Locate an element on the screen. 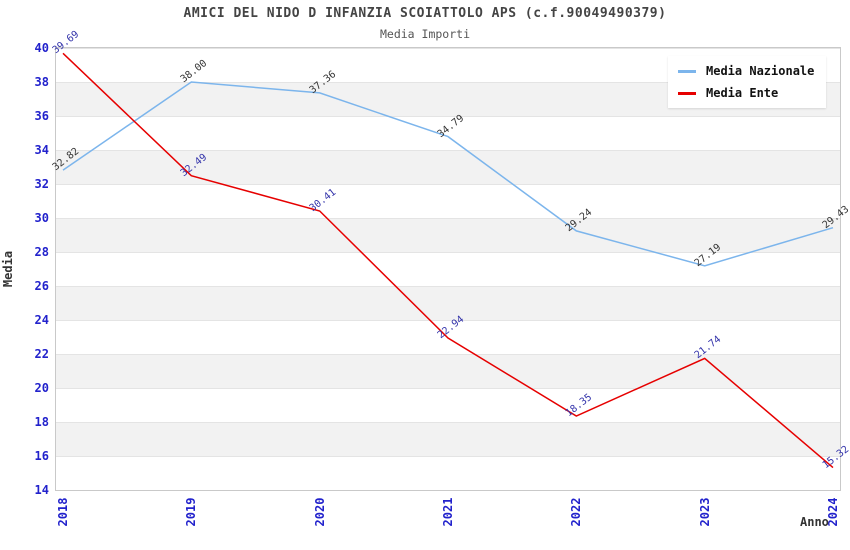 This screenshot has width=850, height=550. legend-item-media-ente: Media Ente is located at coordinates (746, 93).